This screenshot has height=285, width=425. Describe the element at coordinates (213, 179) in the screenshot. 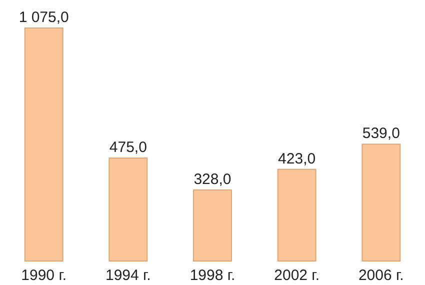

I see `data-label: 328,0` at that location.